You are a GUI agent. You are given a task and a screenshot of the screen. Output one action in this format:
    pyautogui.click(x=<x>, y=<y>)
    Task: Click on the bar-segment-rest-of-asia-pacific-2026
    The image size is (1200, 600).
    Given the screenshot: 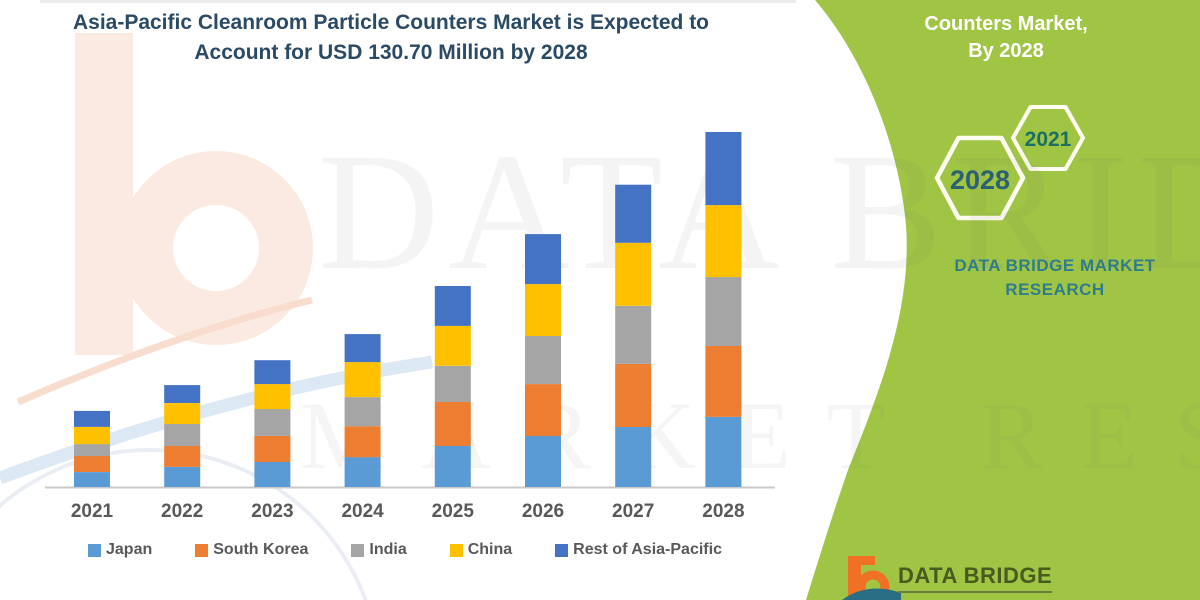 What is the action you would take?
    pyautogui.click(x=543, y=259)
    